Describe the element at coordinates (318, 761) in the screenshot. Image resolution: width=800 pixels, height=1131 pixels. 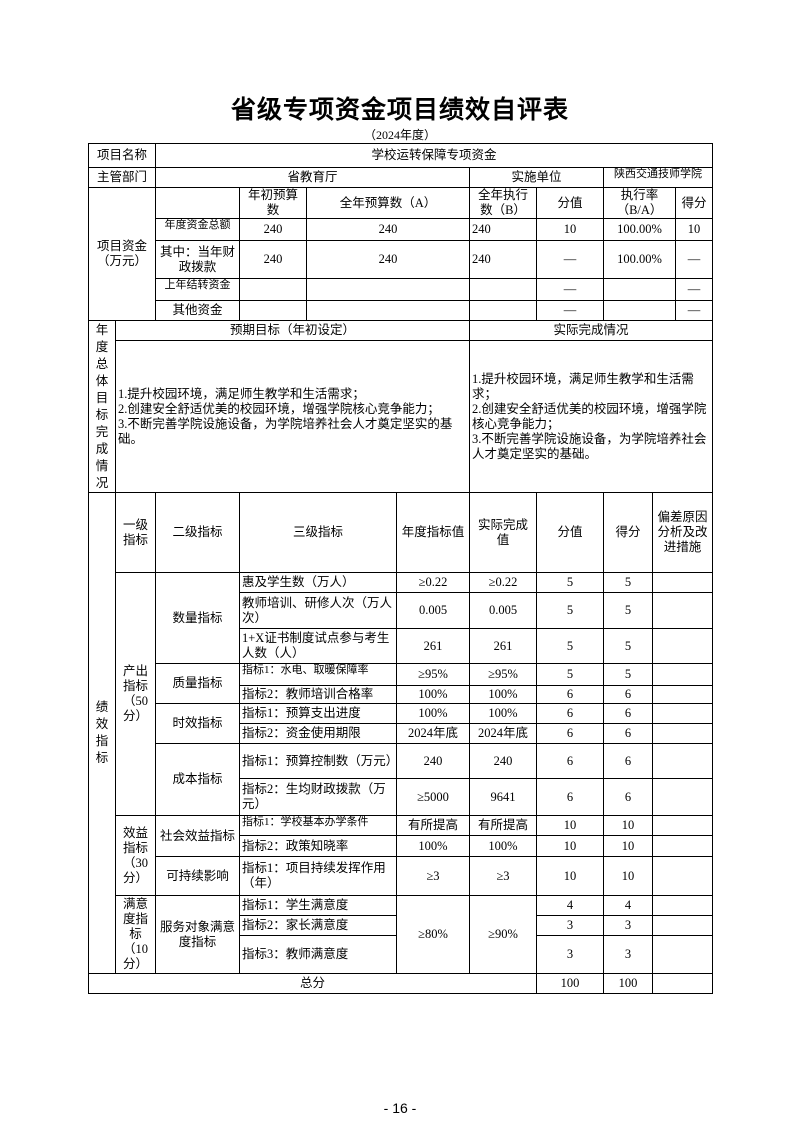
I see `indicator-name: 指标1：预算控制数（万元）` at that location.